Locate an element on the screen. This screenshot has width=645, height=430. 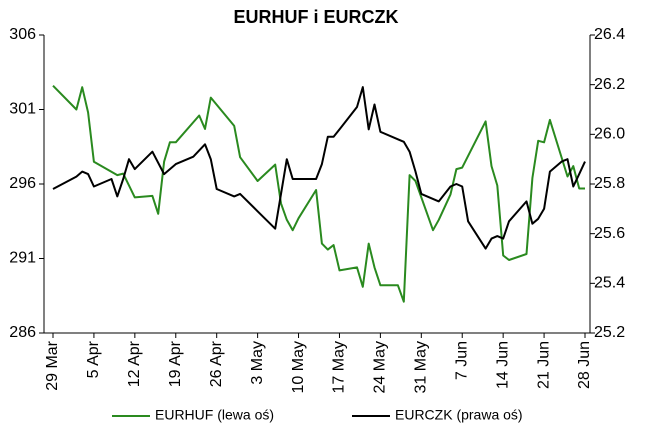
x-tick-label: 3 May is located at coordinates (257, 363).